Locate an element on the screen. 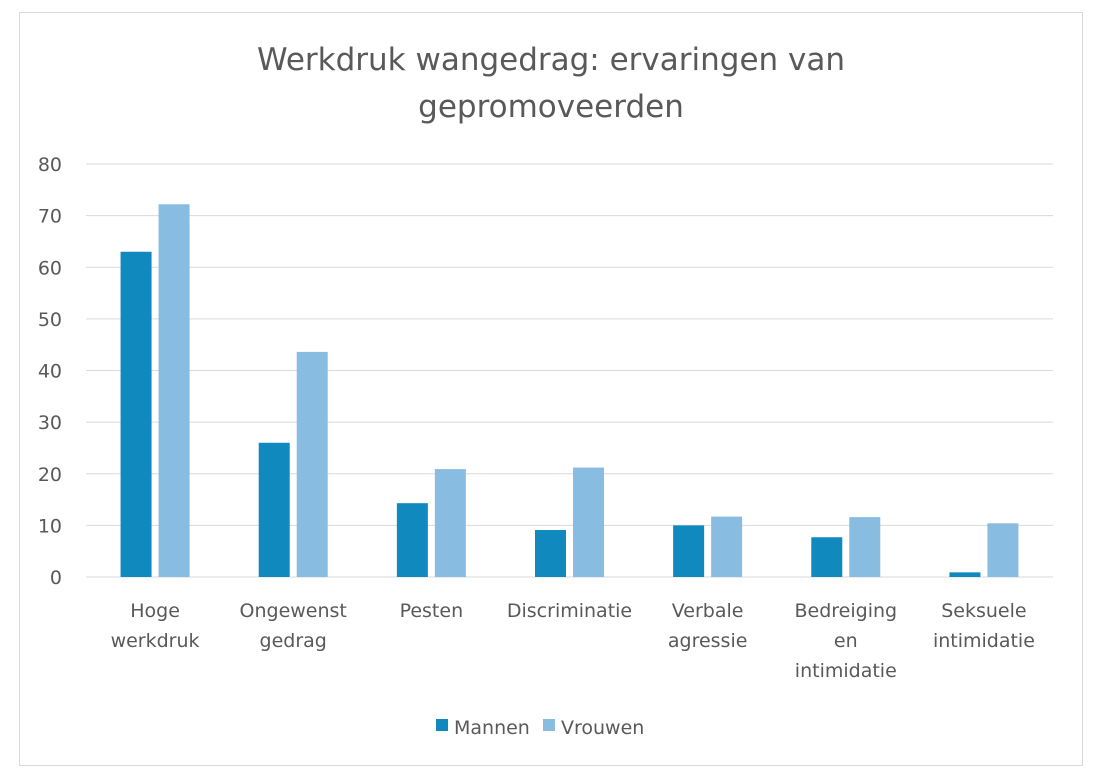  y-tick-label: 10 is located at coordinates (50, 526).